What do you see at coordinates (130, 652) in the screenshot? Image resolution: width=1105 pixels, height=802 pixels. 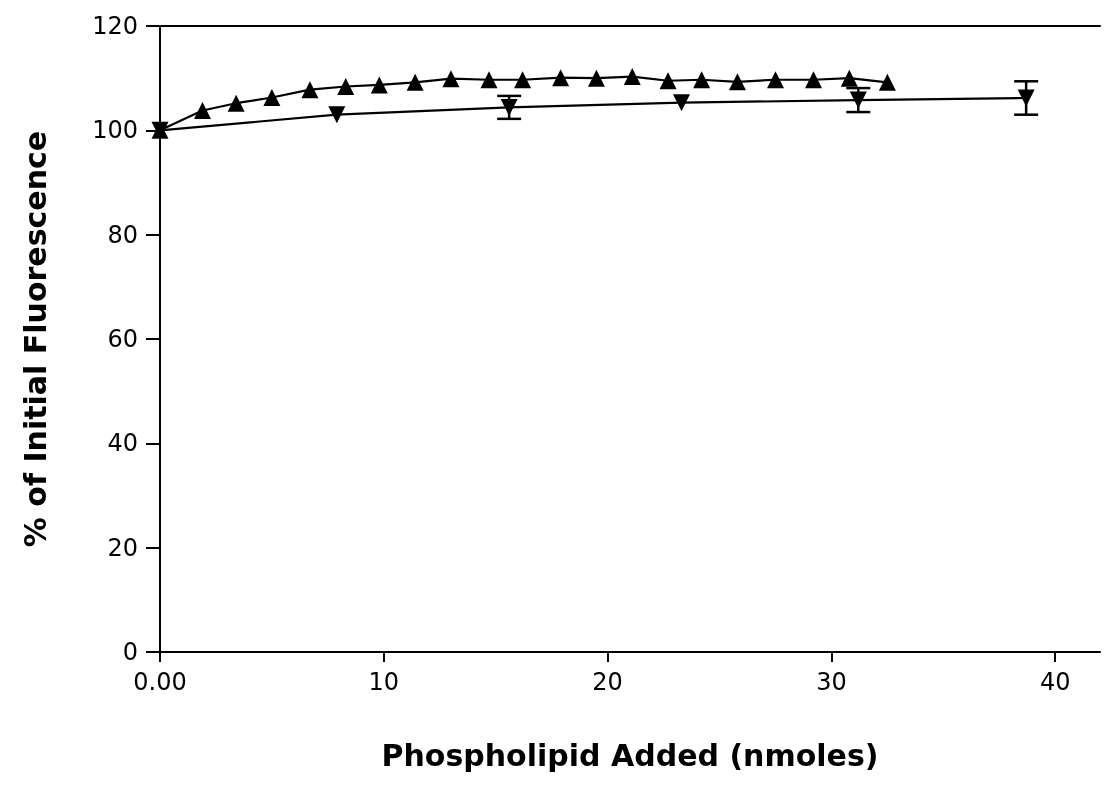 I see `y-tick-label: 0` at bounding box center [130, 652].